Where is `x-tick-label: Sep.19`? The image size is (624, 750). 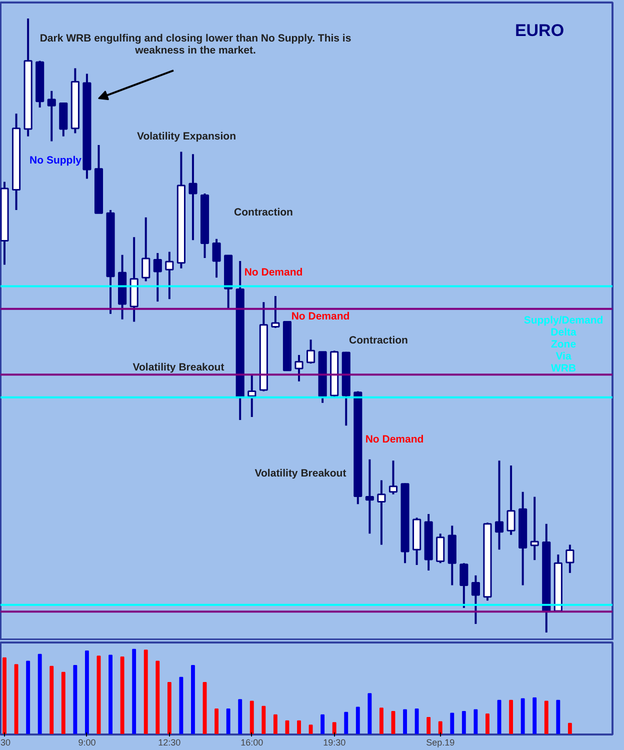 x-tick-label: Sep.19 is located at coordinates (440, 743).